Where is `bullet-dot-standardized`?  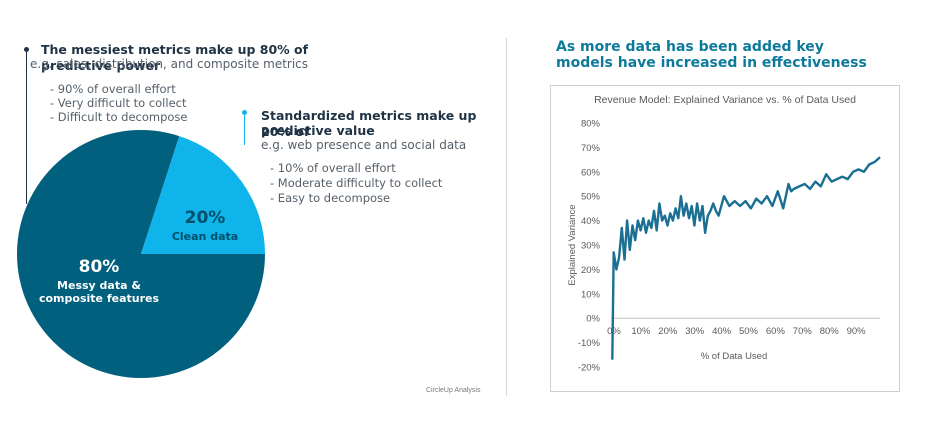
bullet-dot-standardized is located at coordinates (244, 112).